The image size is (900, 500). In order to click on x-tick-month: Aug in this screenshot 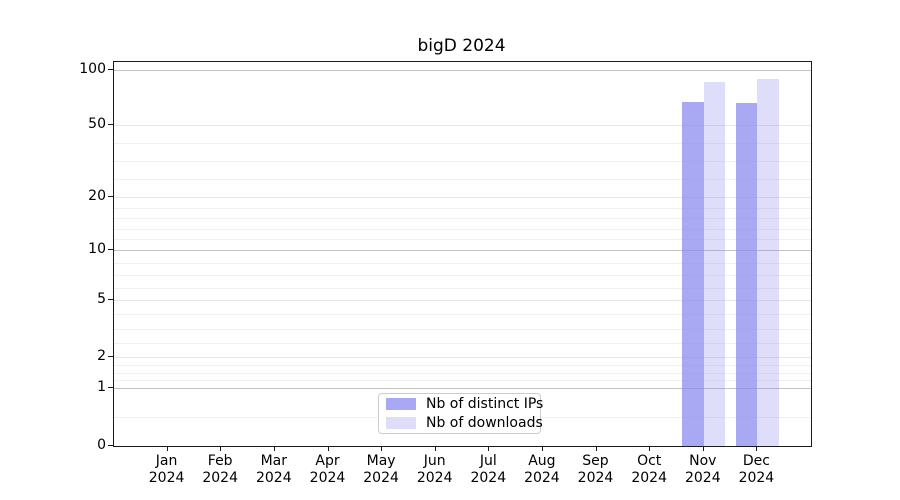, I will do `click(542, 461)`.